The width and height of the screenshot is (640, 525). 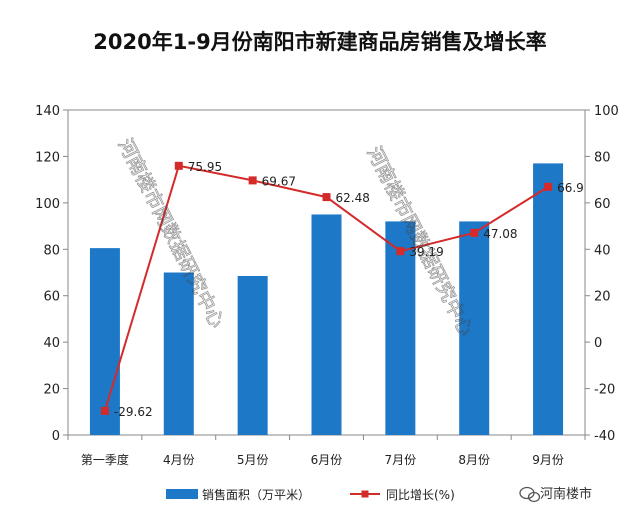 I want to click on y-right-tick-label: 40, so click(x=602, y=250).